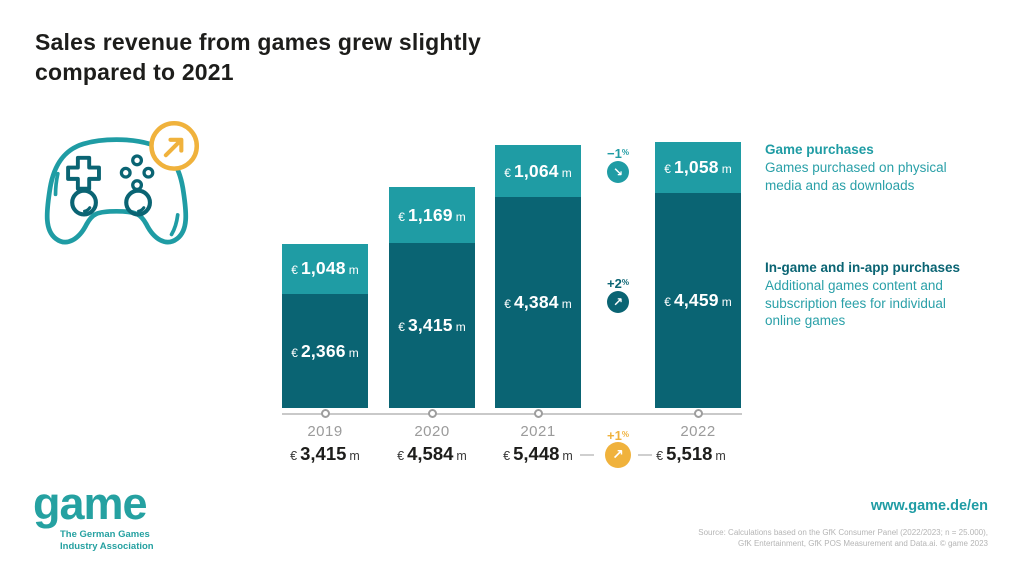 This screenshot has height=576, width=1024. What do you see at coordinates (432, 413) in the screenshot?
I see `axis-marker-2020` at bounding box center [432, 413].